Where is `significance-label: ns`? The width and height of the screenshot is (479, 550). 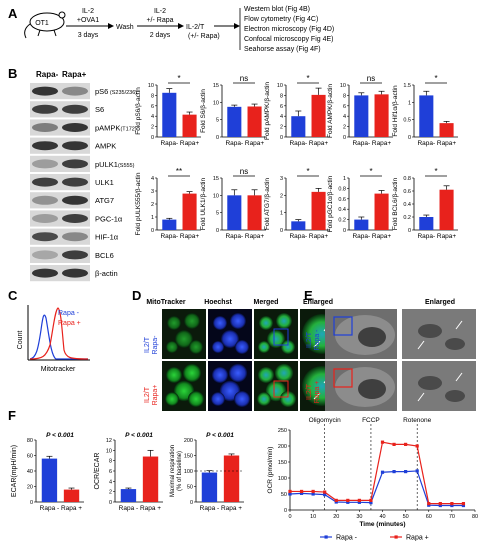 significance-label: ns is located at coordinates (371, 78).